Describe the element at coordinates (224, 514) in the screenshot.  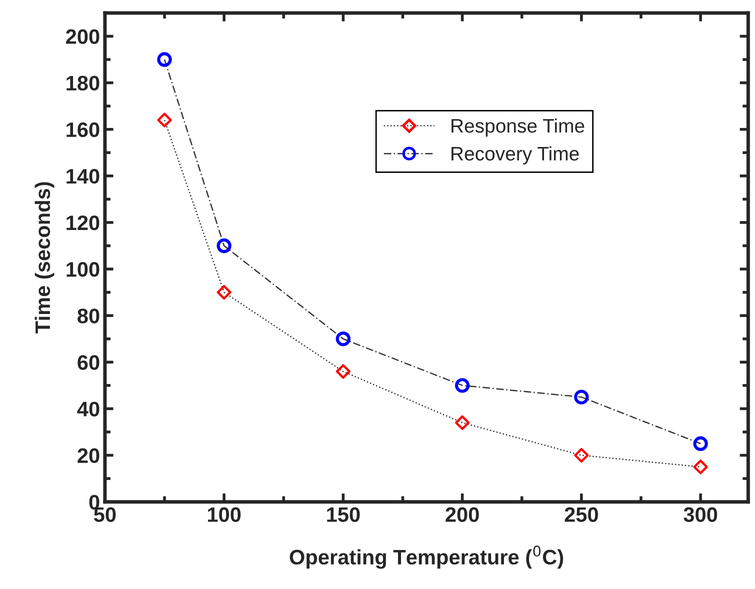
I see `x-tick-label: 100` at that location.